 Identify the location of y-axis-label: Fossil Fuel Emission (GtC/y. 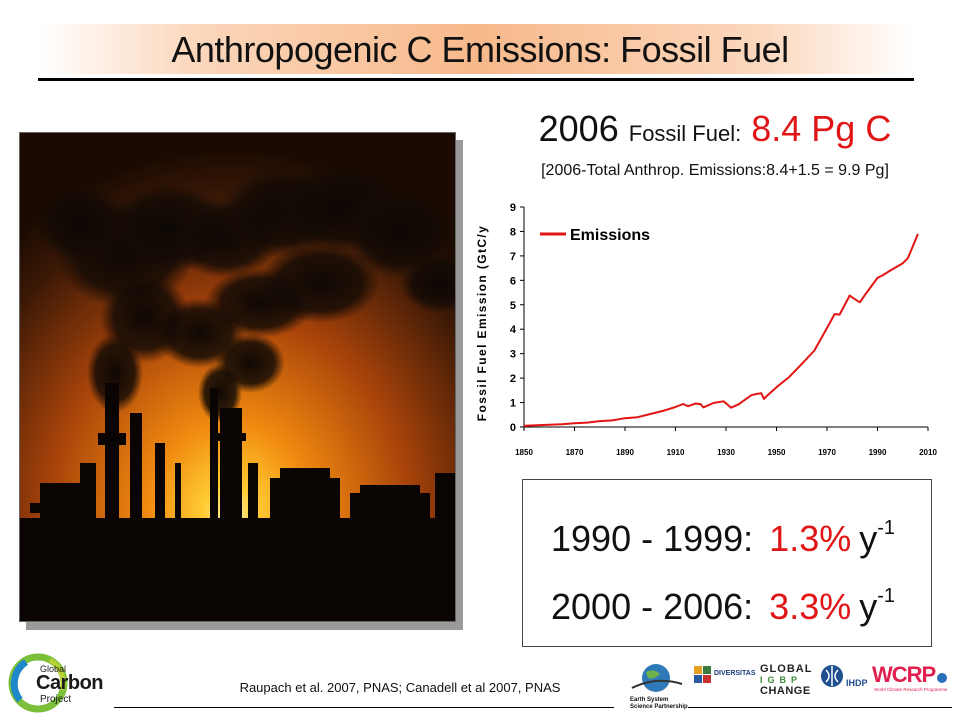
(482, 323).